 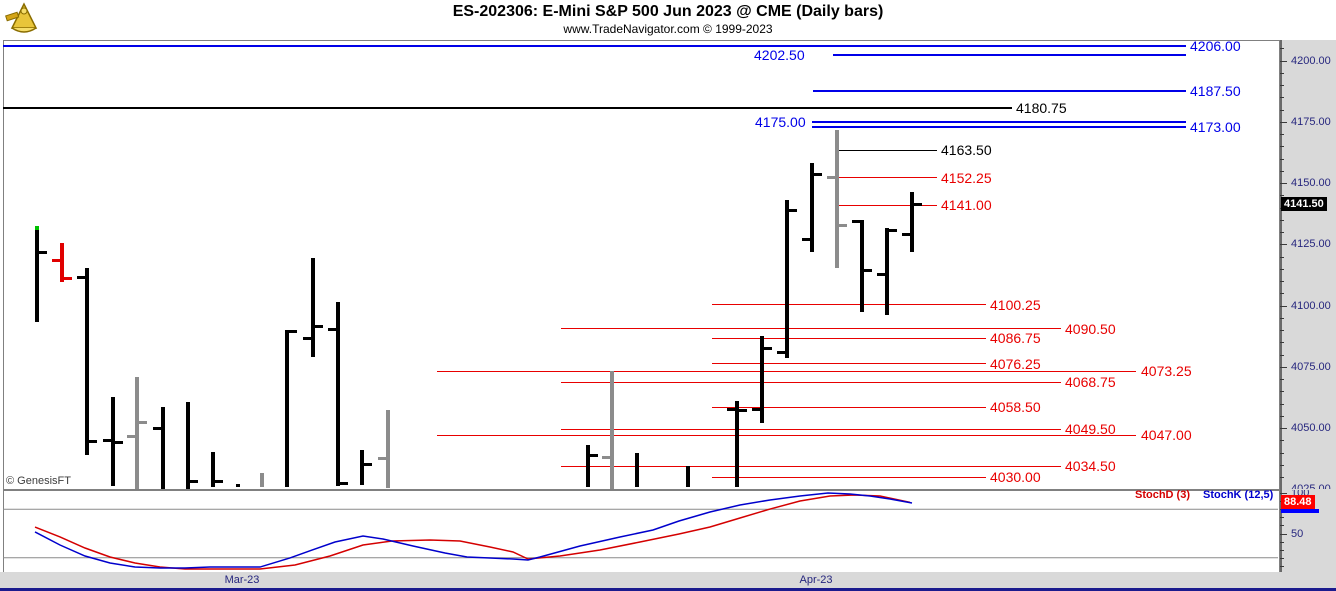 What do you see at coordinates (1311, 366) in the screenshot?
I see `price-axis-label: 4075.00` at bounding box center [1311, 366].